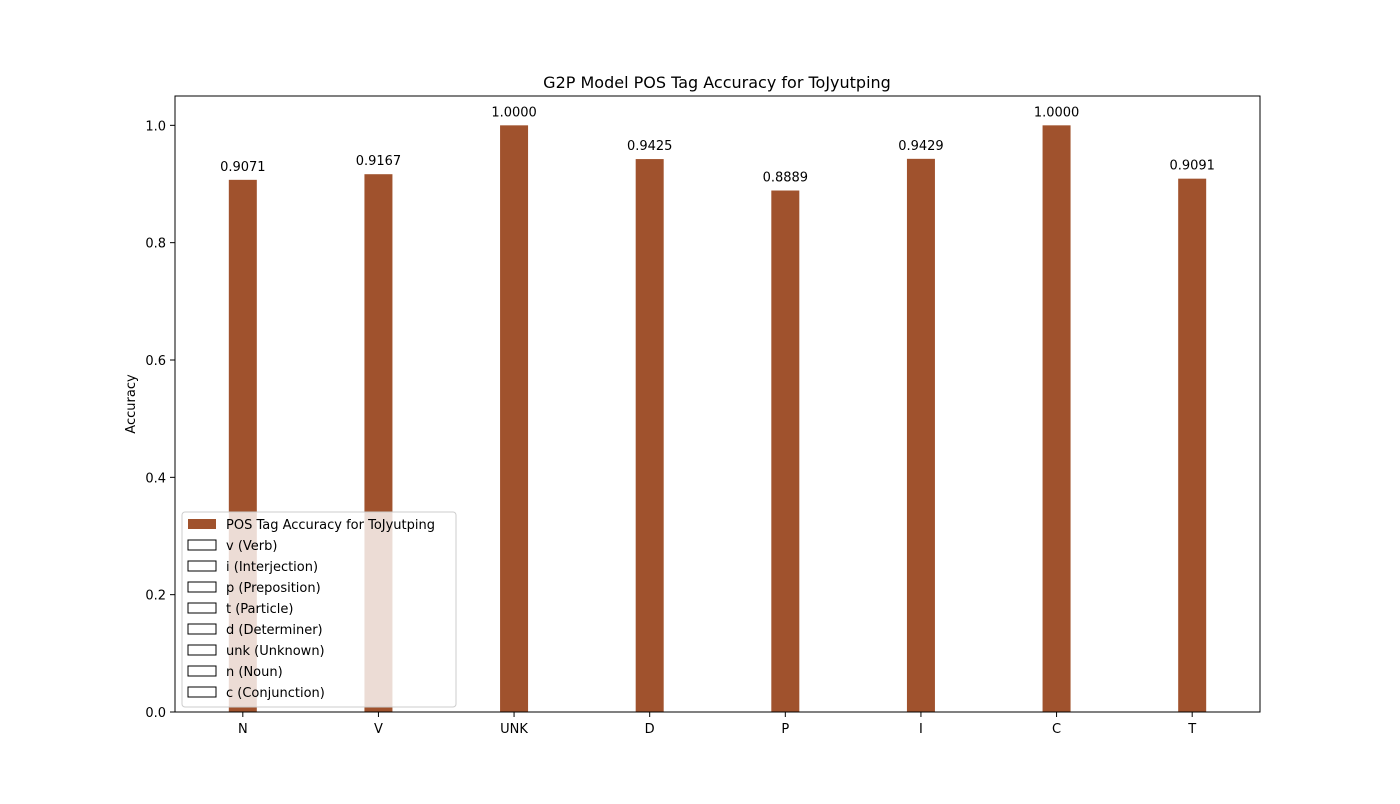  Describe the element at coordinates (379, 161) in the screenshot. I see `data-label: 0.9167` at that location.